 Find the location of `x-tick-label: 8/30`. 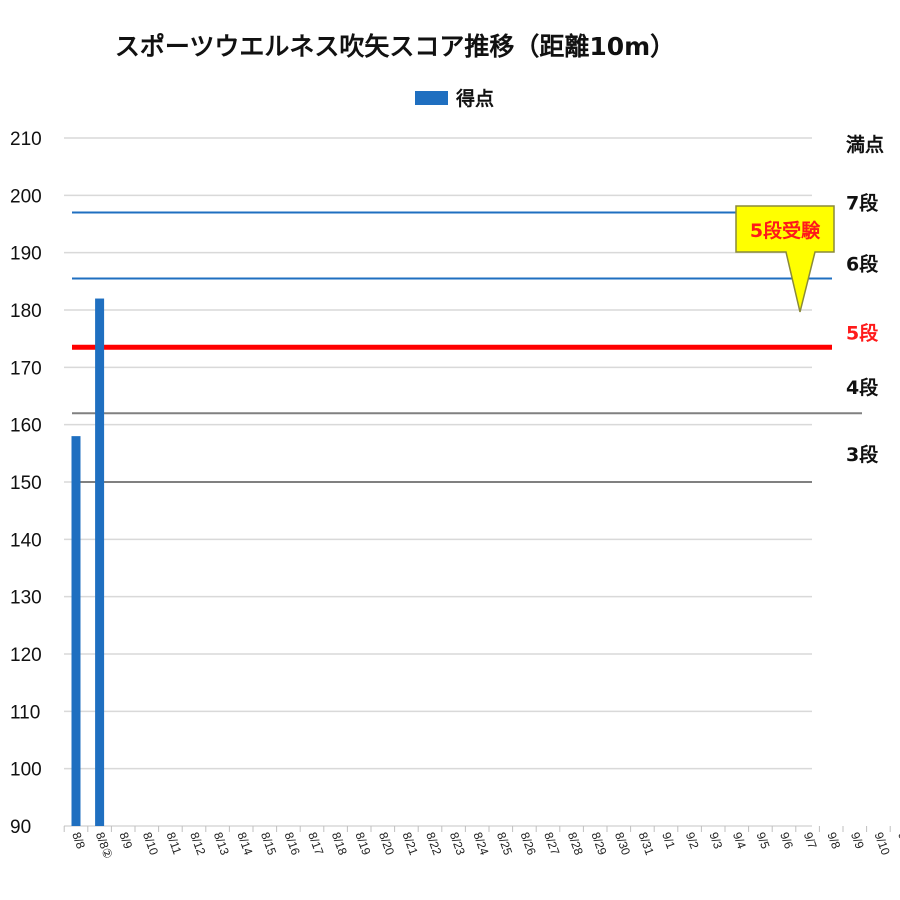

x-tick-label: 8/30 is located at coordinates (622, 843).